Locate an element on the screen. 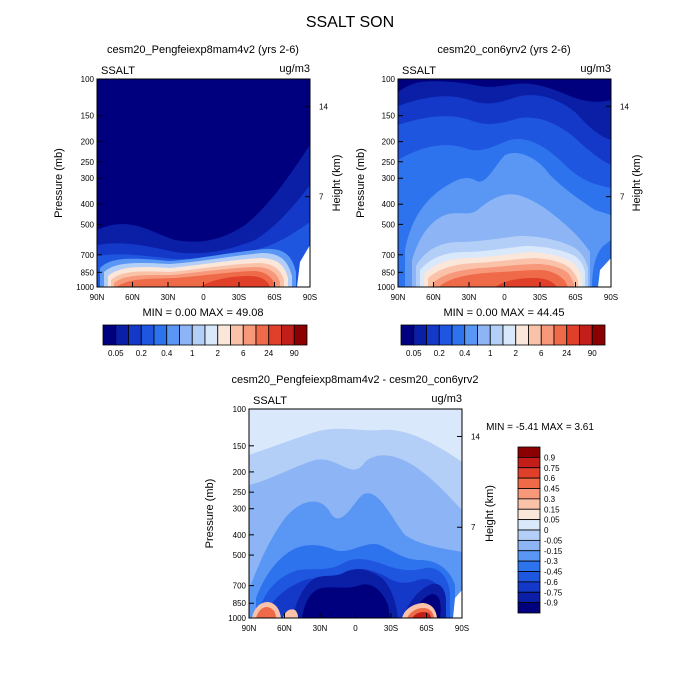 The width and height of the screenshot is (700, 700). colorbar-label: 0.75 is located at coordinates (552, 468).